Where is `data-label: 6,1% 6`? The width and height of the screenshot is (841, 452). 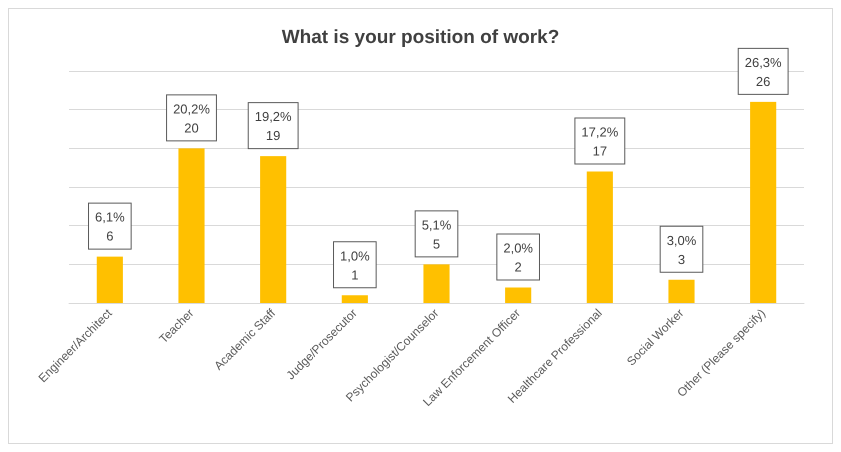
data-label: 6,1% 6 is located at coordinates (110, 227).